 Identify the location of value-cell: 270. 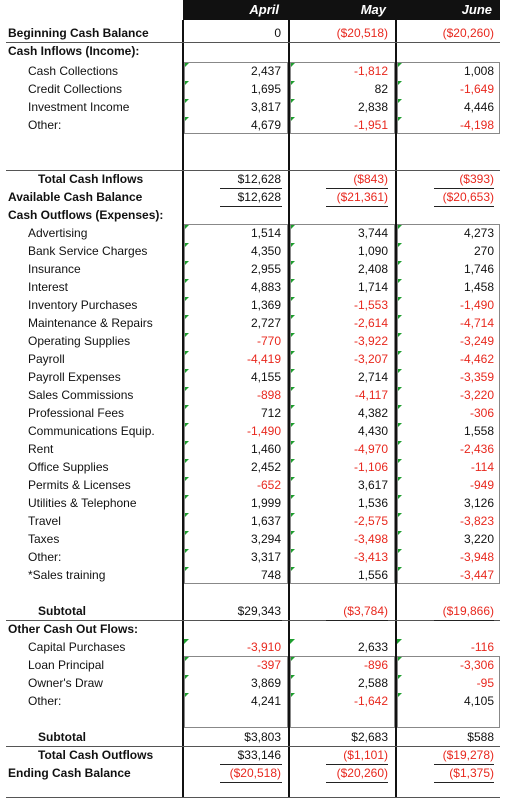
(483, 251).